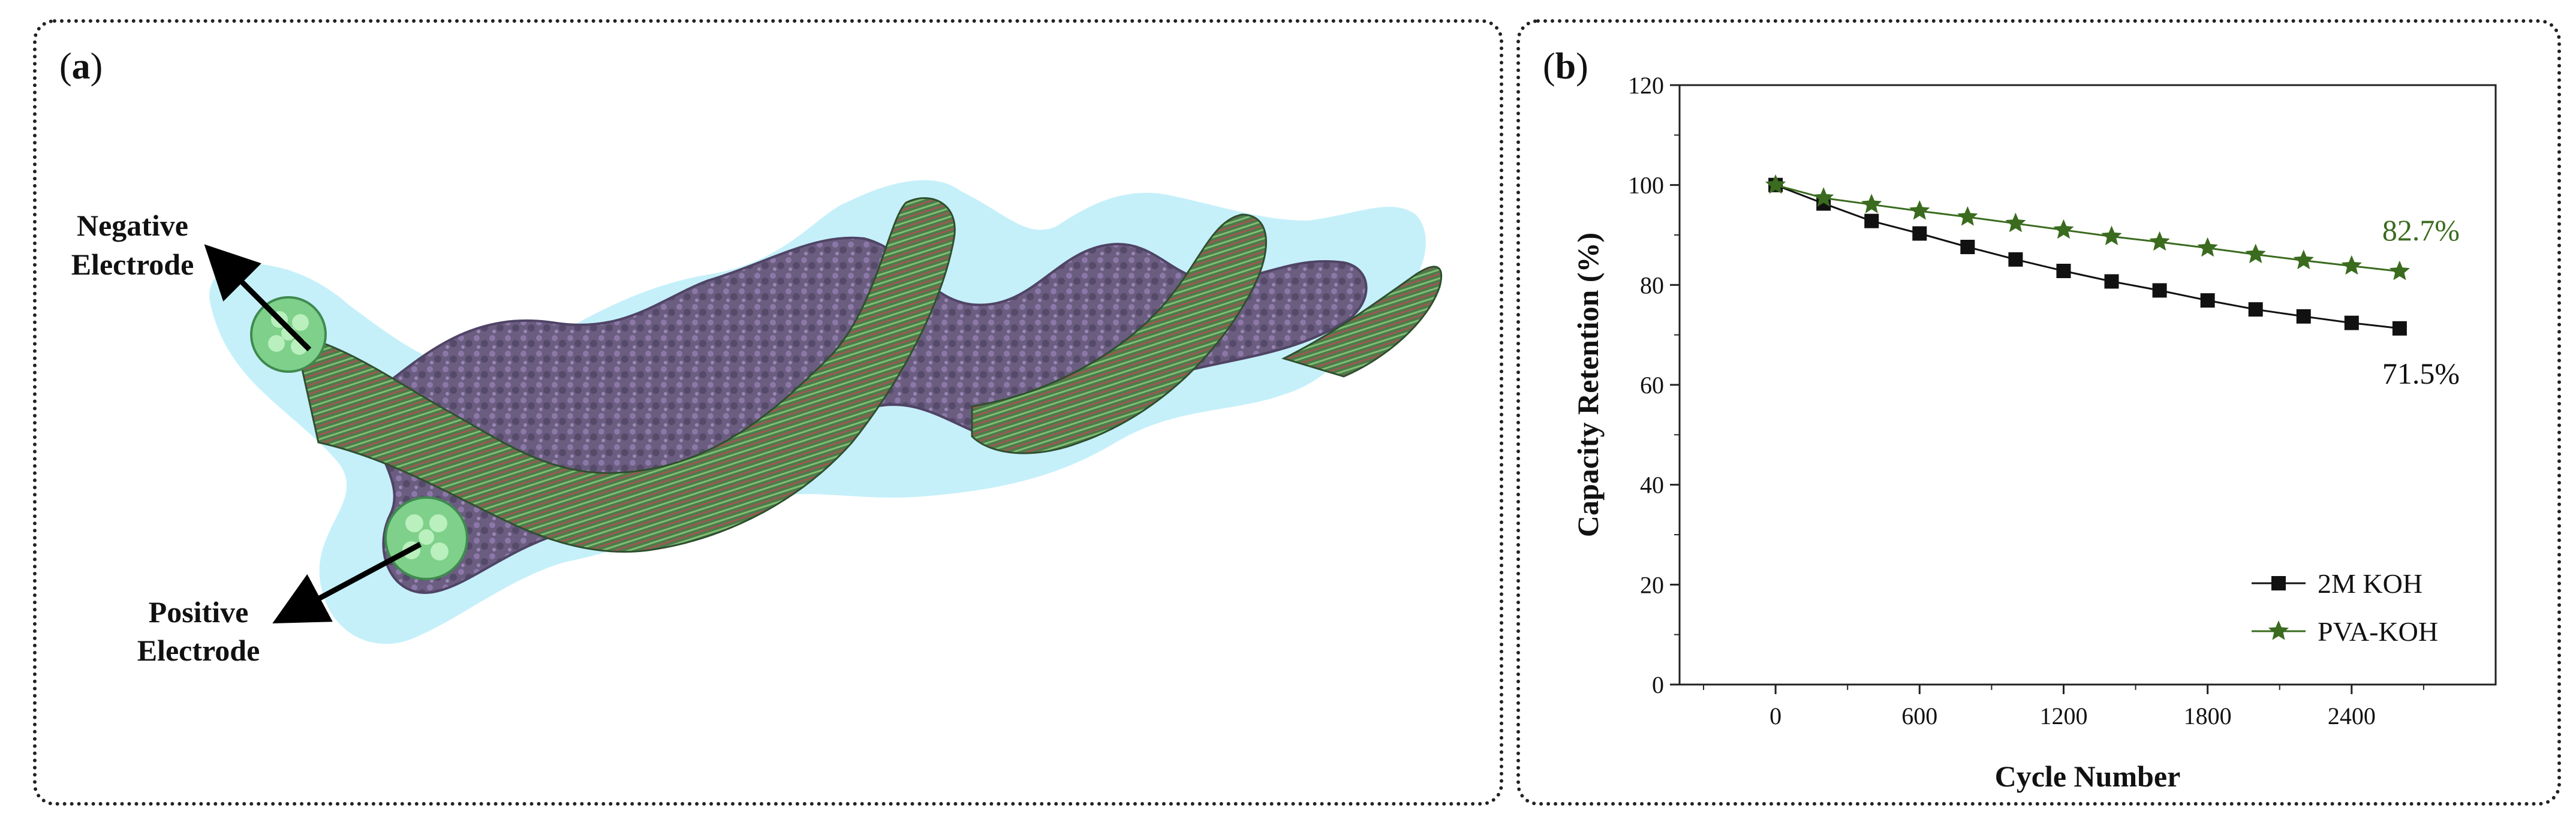  I want to click on negative-electrode-label-line2: Electrode, so click(132, 264).